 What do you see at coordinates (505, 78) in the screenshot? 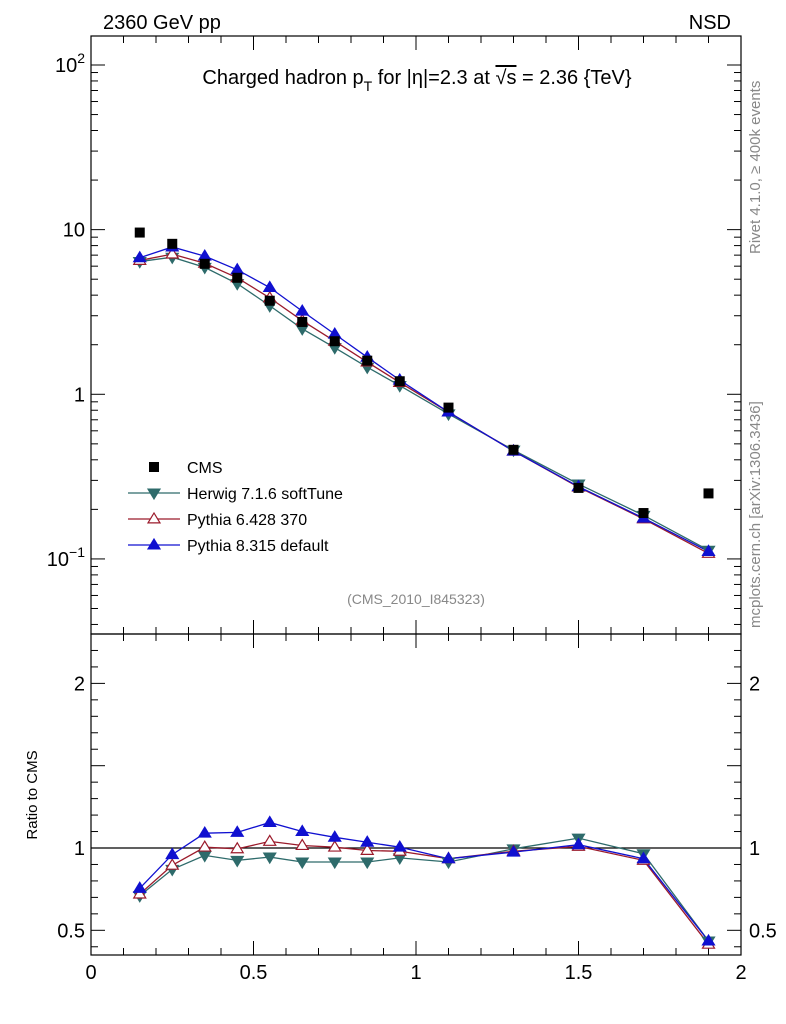
I see `title-root: √s` at bounding box center [505, 78].